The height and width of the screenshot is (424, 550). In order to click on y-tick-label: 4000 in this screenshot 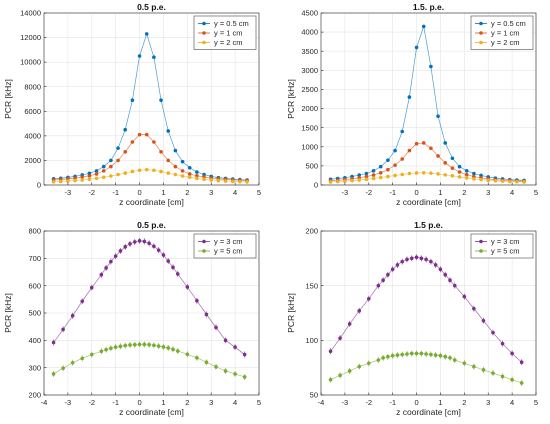, I will do `click(32, 135)`.